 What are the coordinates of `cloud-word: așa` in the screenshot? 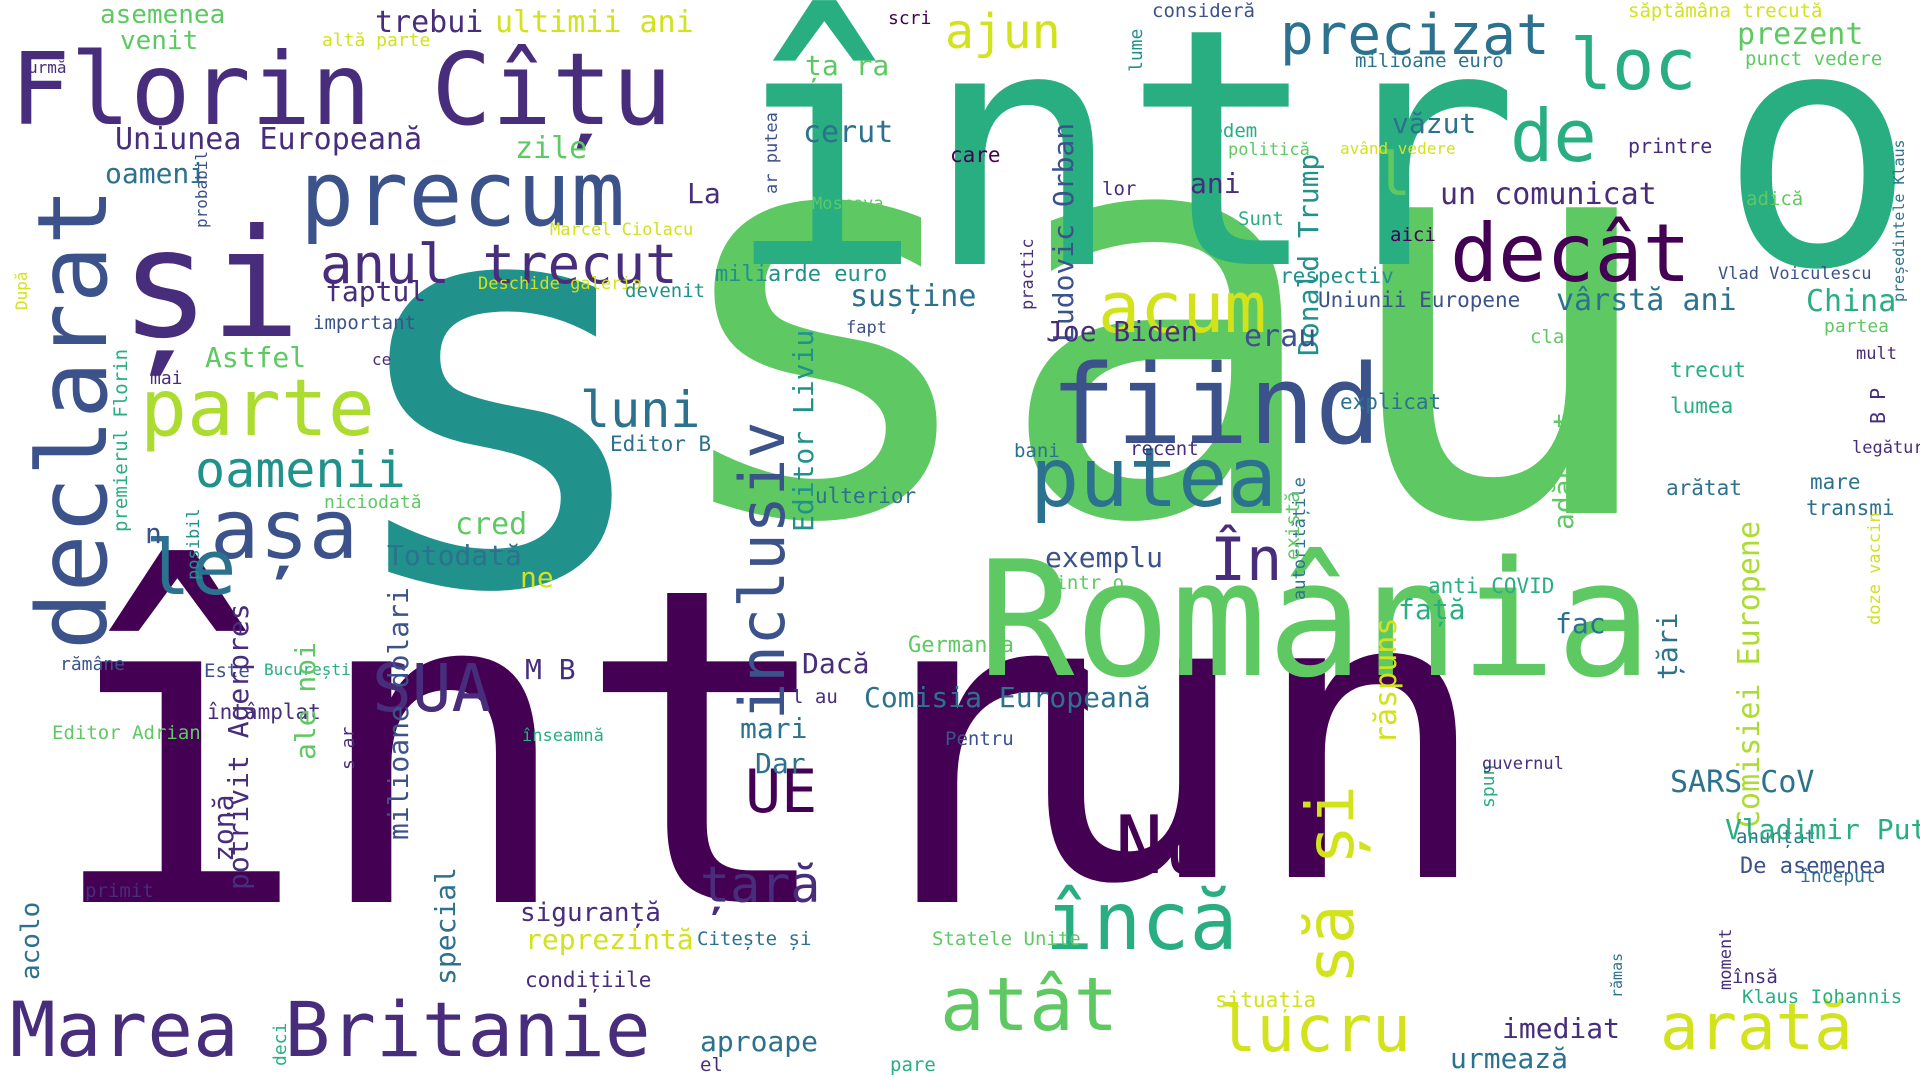 It's located at (284, 530).